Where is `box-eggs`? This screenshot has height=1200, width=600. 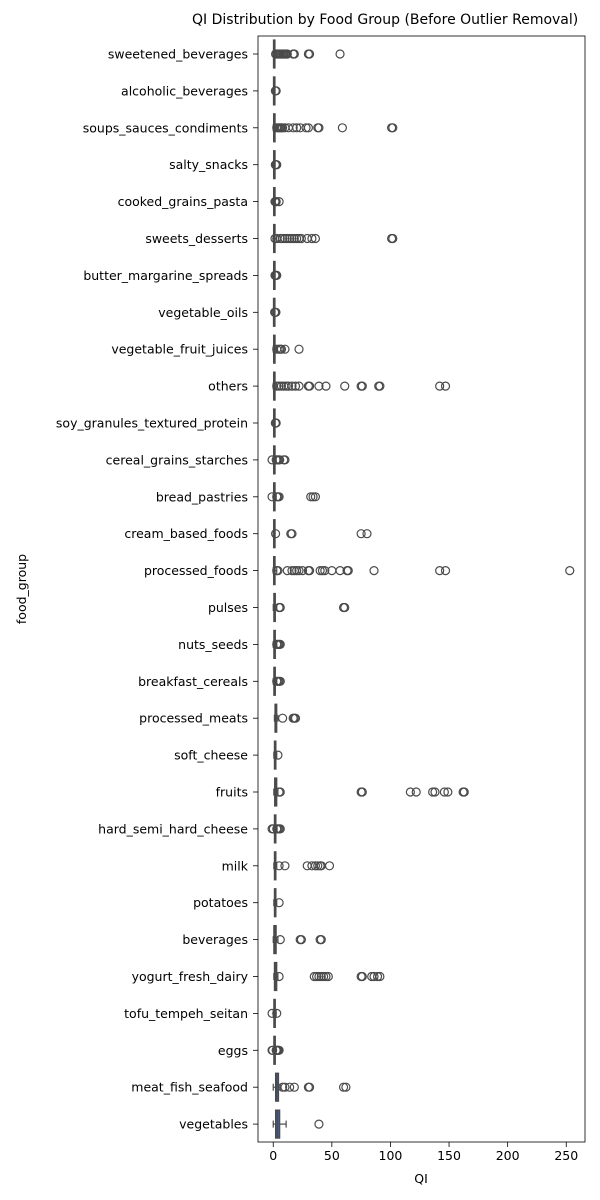
box-eggs is located at coordinates (275, 1050).